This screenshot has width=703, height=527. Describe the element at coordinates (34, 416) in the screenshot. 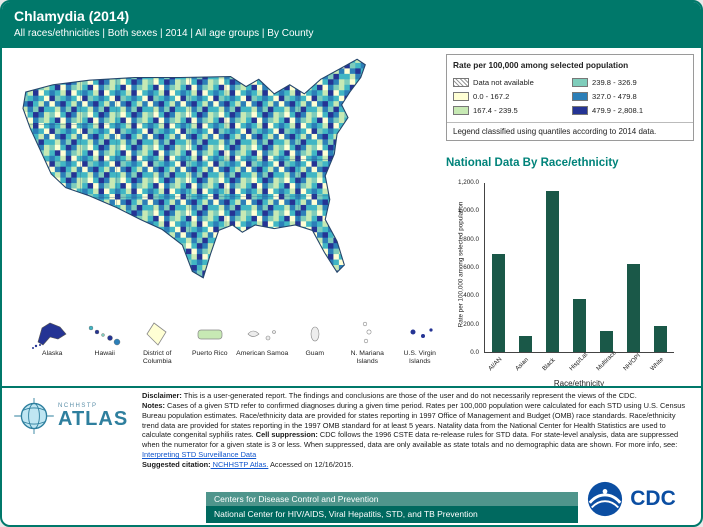

I see `atlas-globe-icon` at that location.